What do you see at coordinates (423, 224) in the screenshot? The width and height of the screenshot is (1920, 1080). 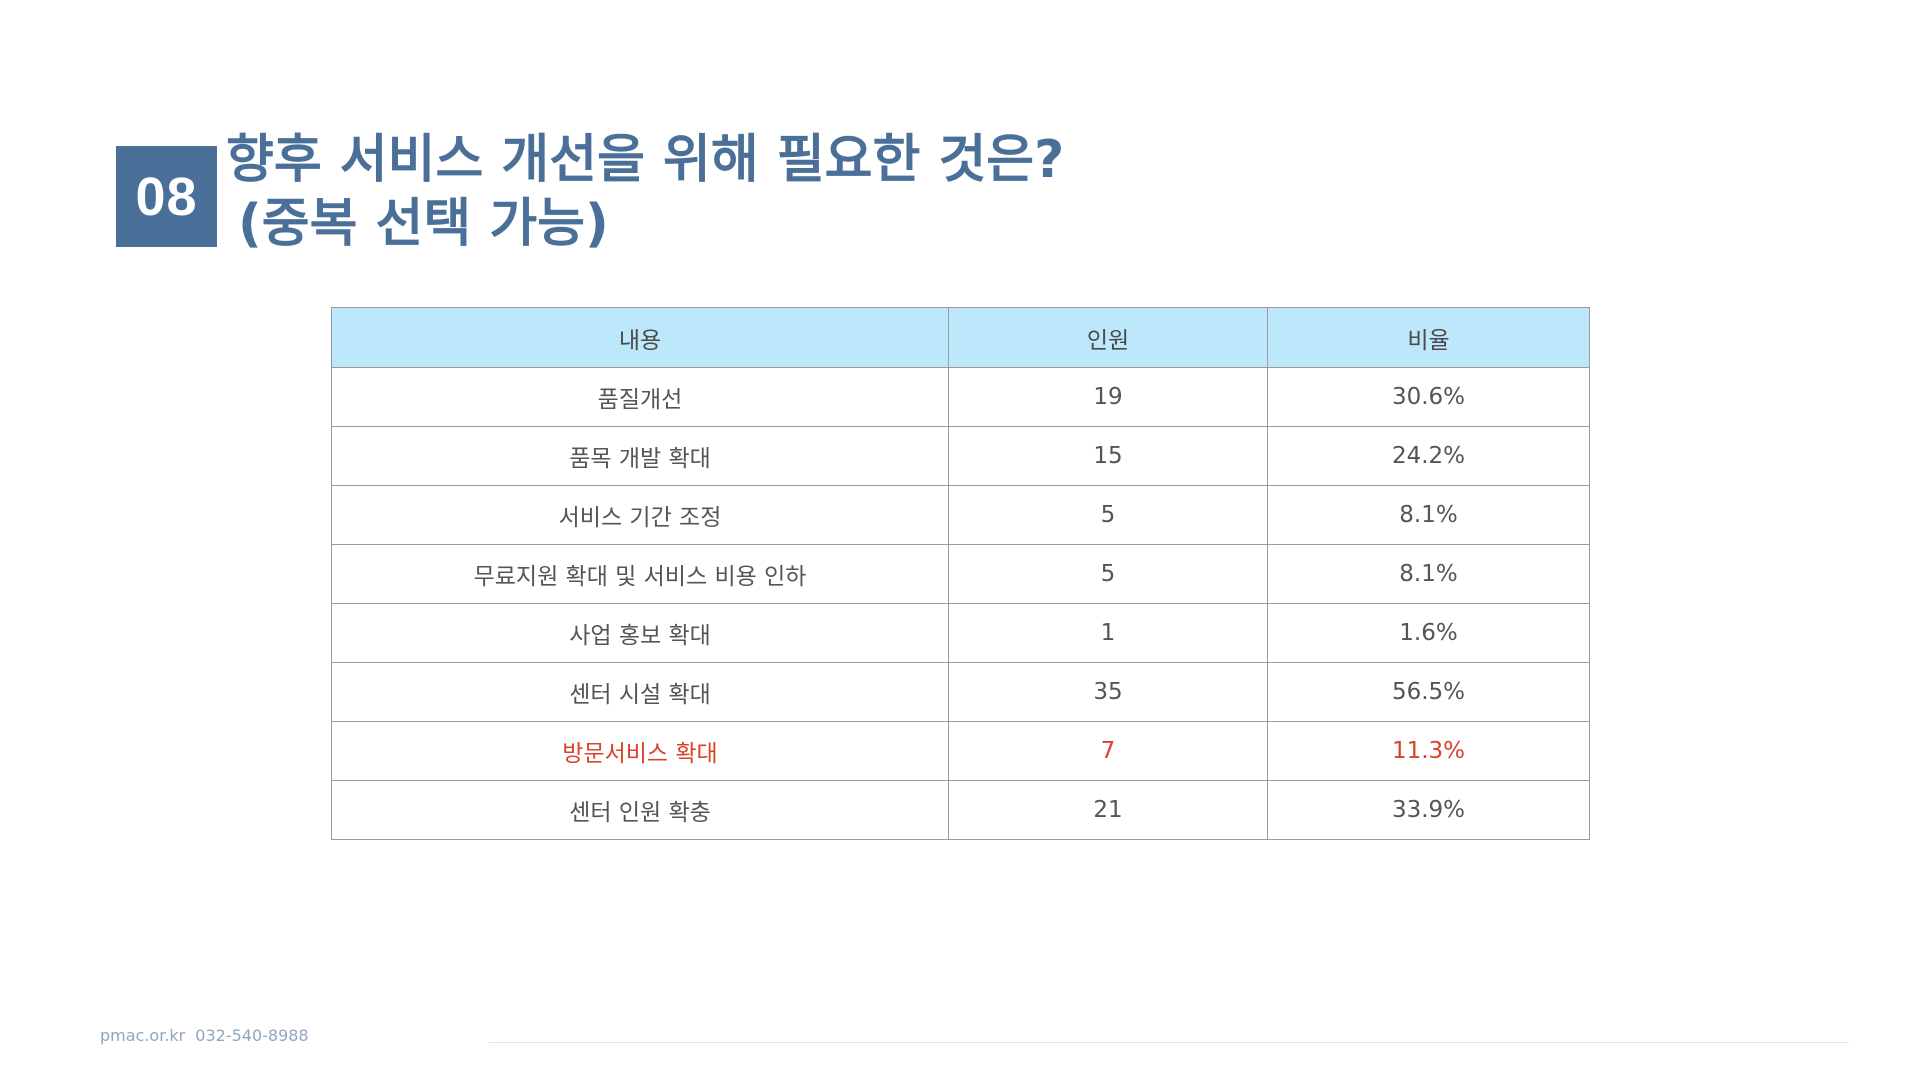 I see `title-line-2: (중복 선택 가능)` at bounding box center [423, 224].